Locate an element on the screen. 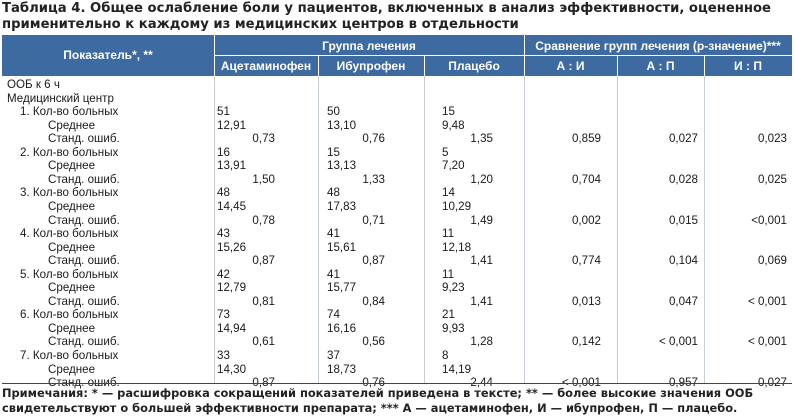  cell-p-a-vs-i: 0,704 is located at coordinates (586, 179).